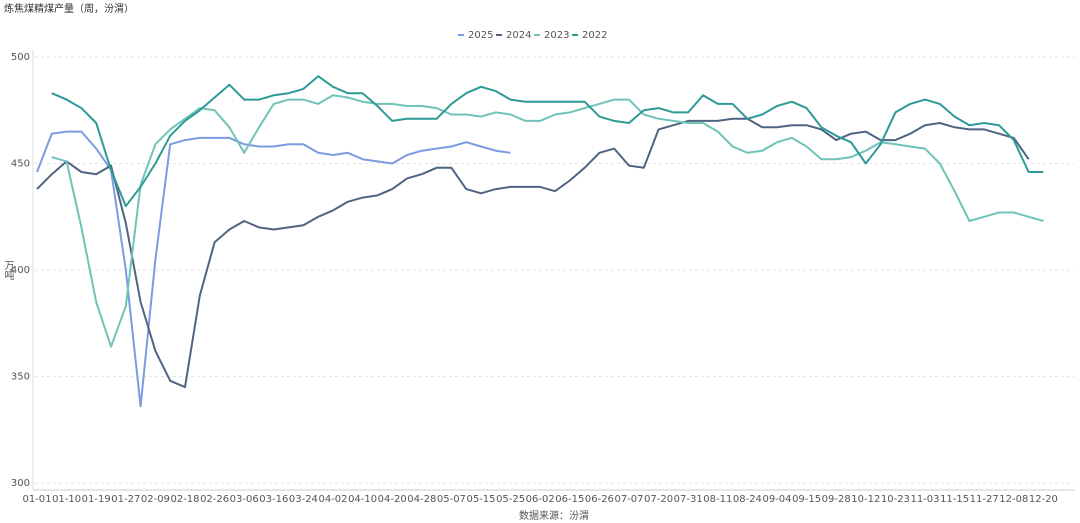 The image size is (1080, 523). I want to click on x-tick-label: 05-15, so click(480, 499).